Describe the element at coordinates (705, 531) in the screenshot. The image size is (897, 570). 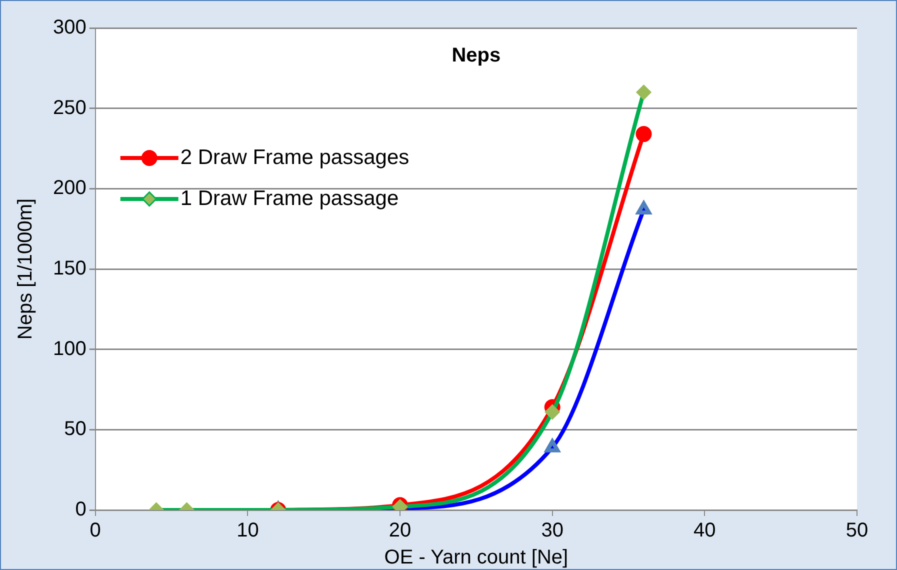
I see `x-tick-label: 40` at that location.